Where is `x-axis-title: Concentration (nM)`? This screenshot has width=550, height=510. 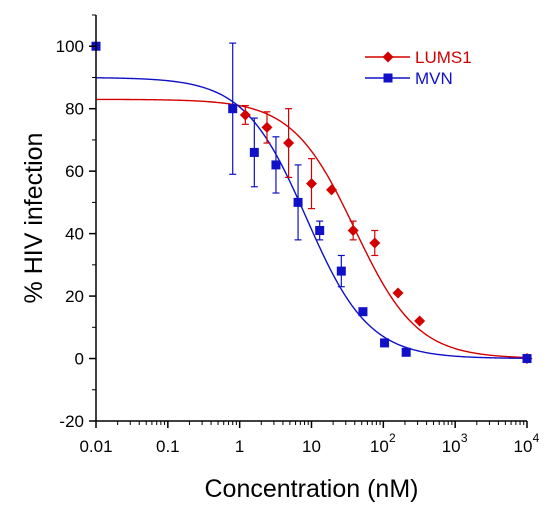
x-axis-title: Concentration (nM) is located at coordinates (312, 489).